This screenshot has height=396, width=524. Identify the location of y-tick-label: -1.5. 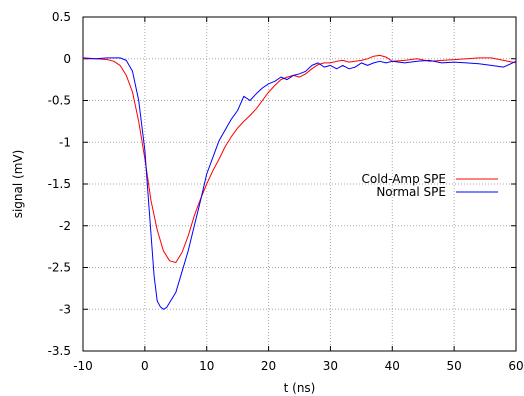
(59, 184).